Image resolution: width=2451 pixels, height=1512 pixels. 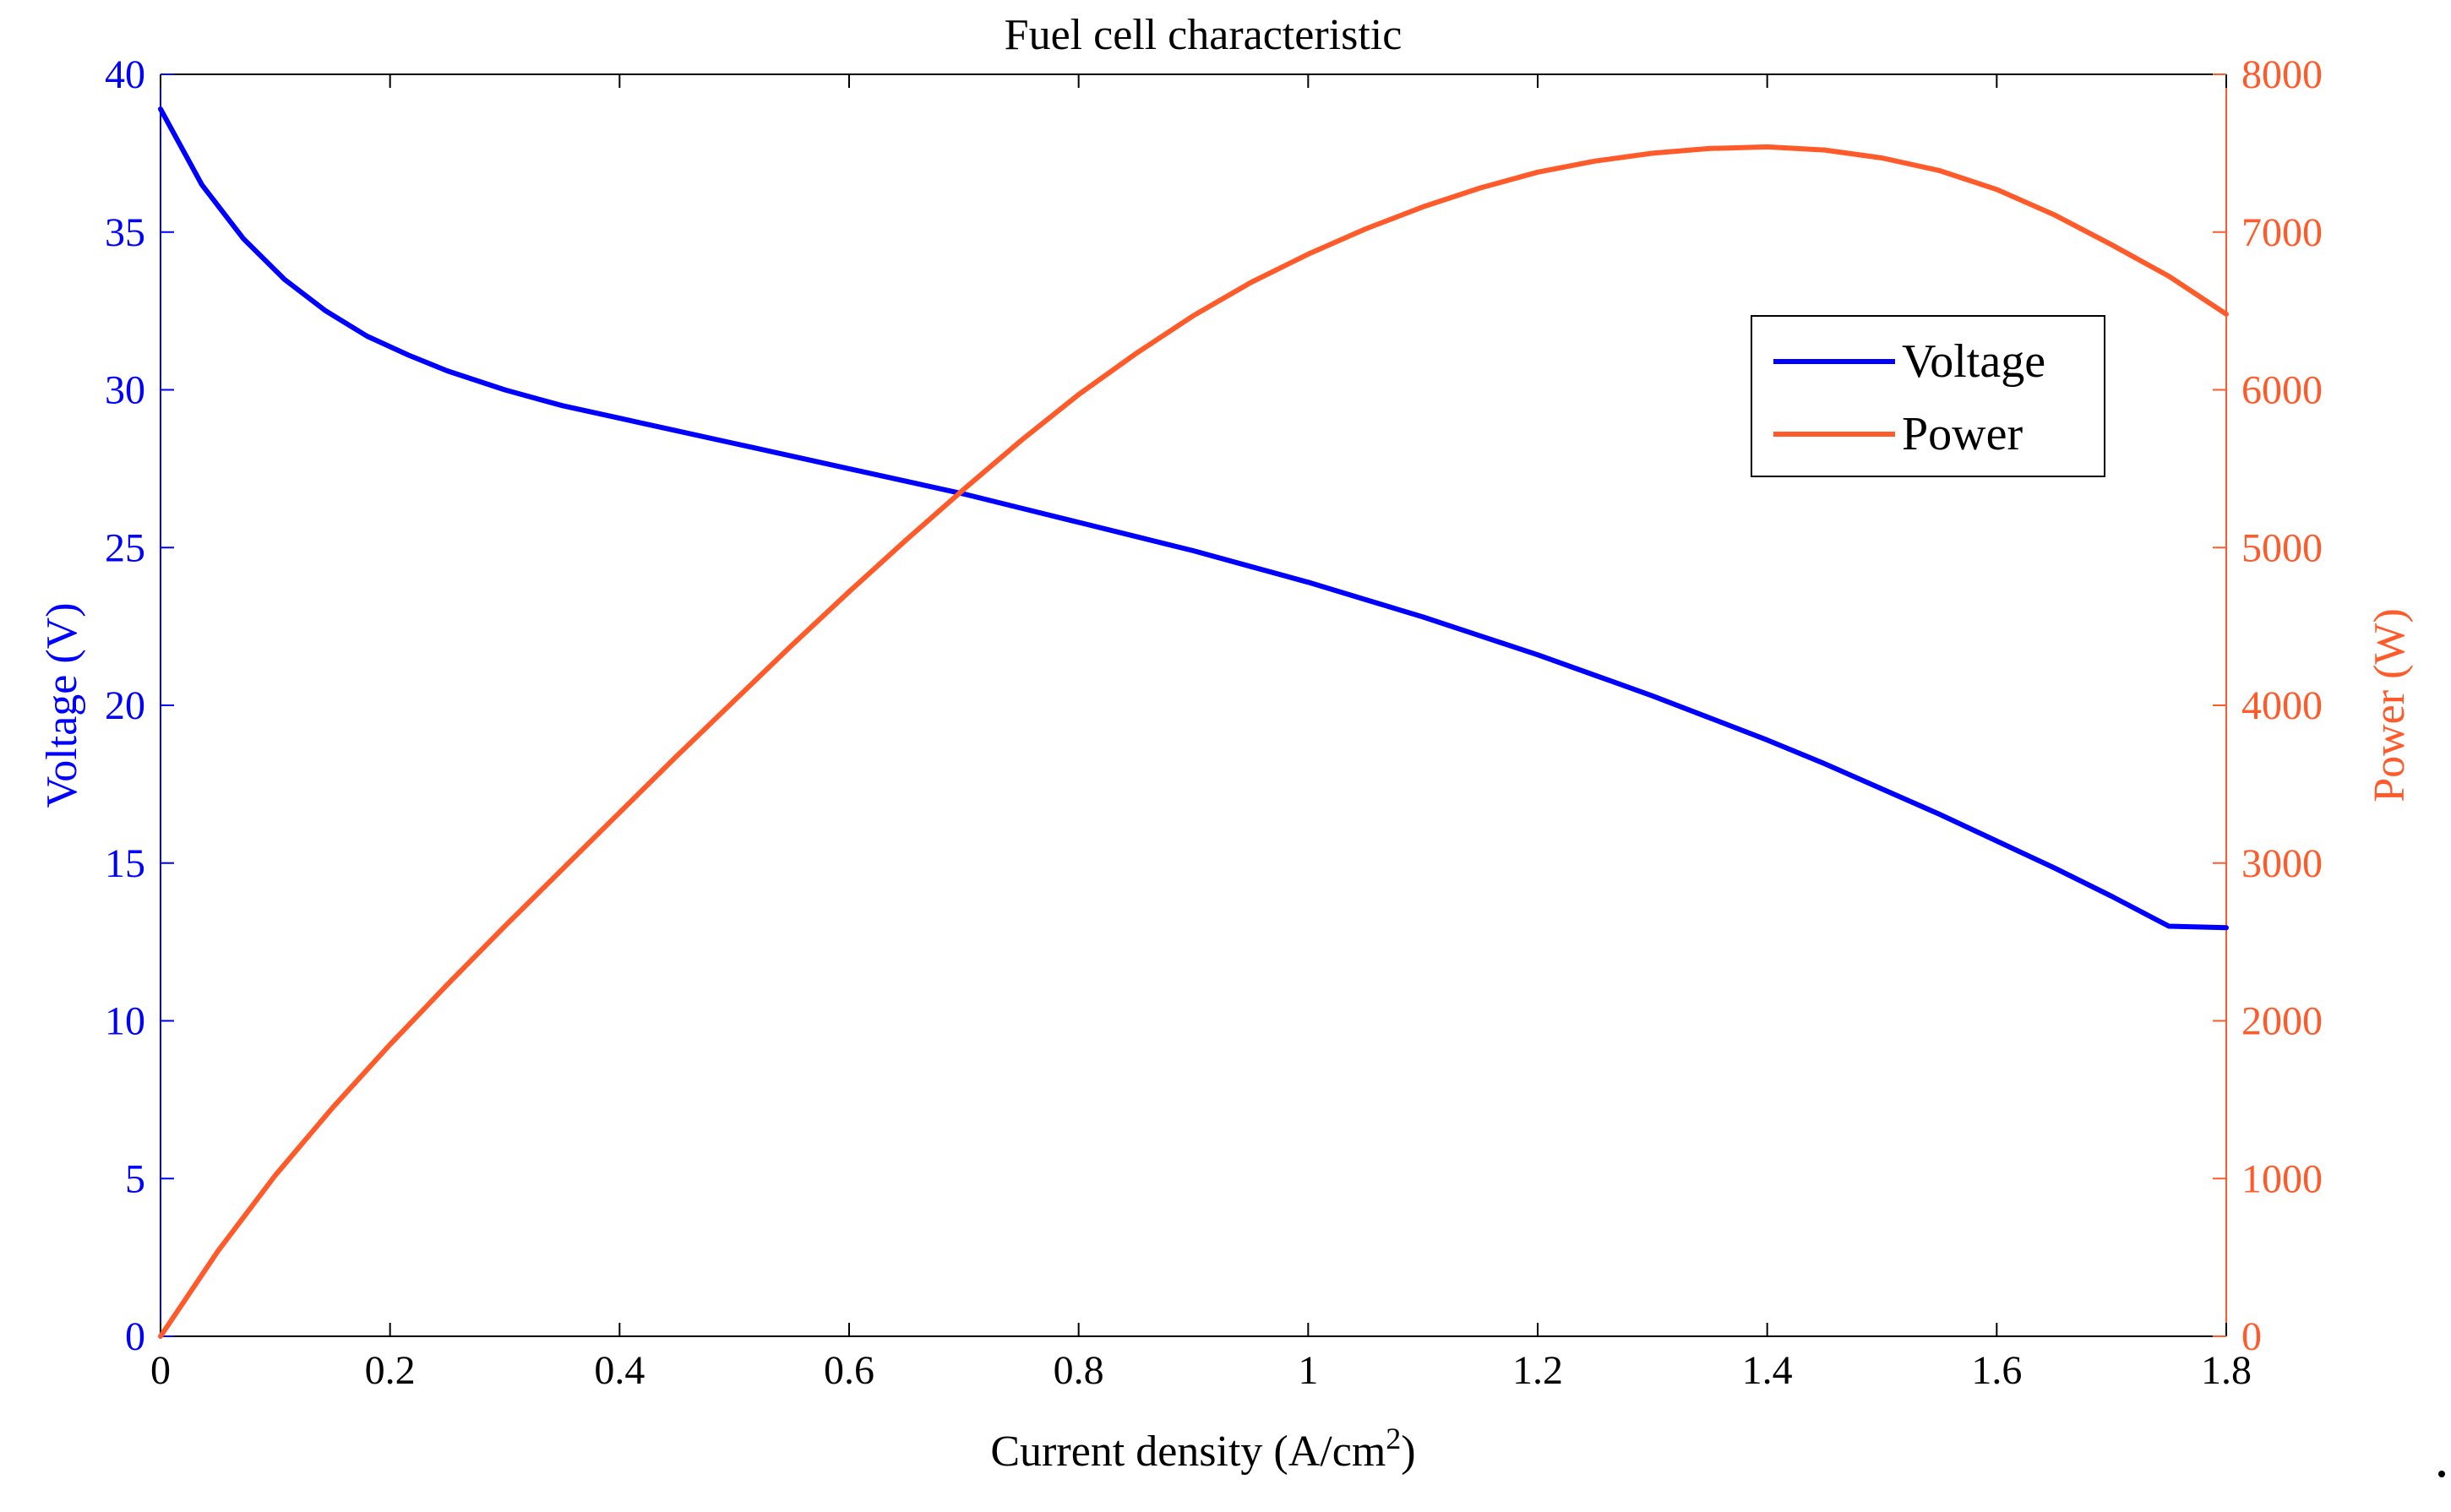 What do you see at coordinates (62, 705) in the screenshot?
I see `y-axis-left-label: Voltage (V)` at bounding box center [62, 705].